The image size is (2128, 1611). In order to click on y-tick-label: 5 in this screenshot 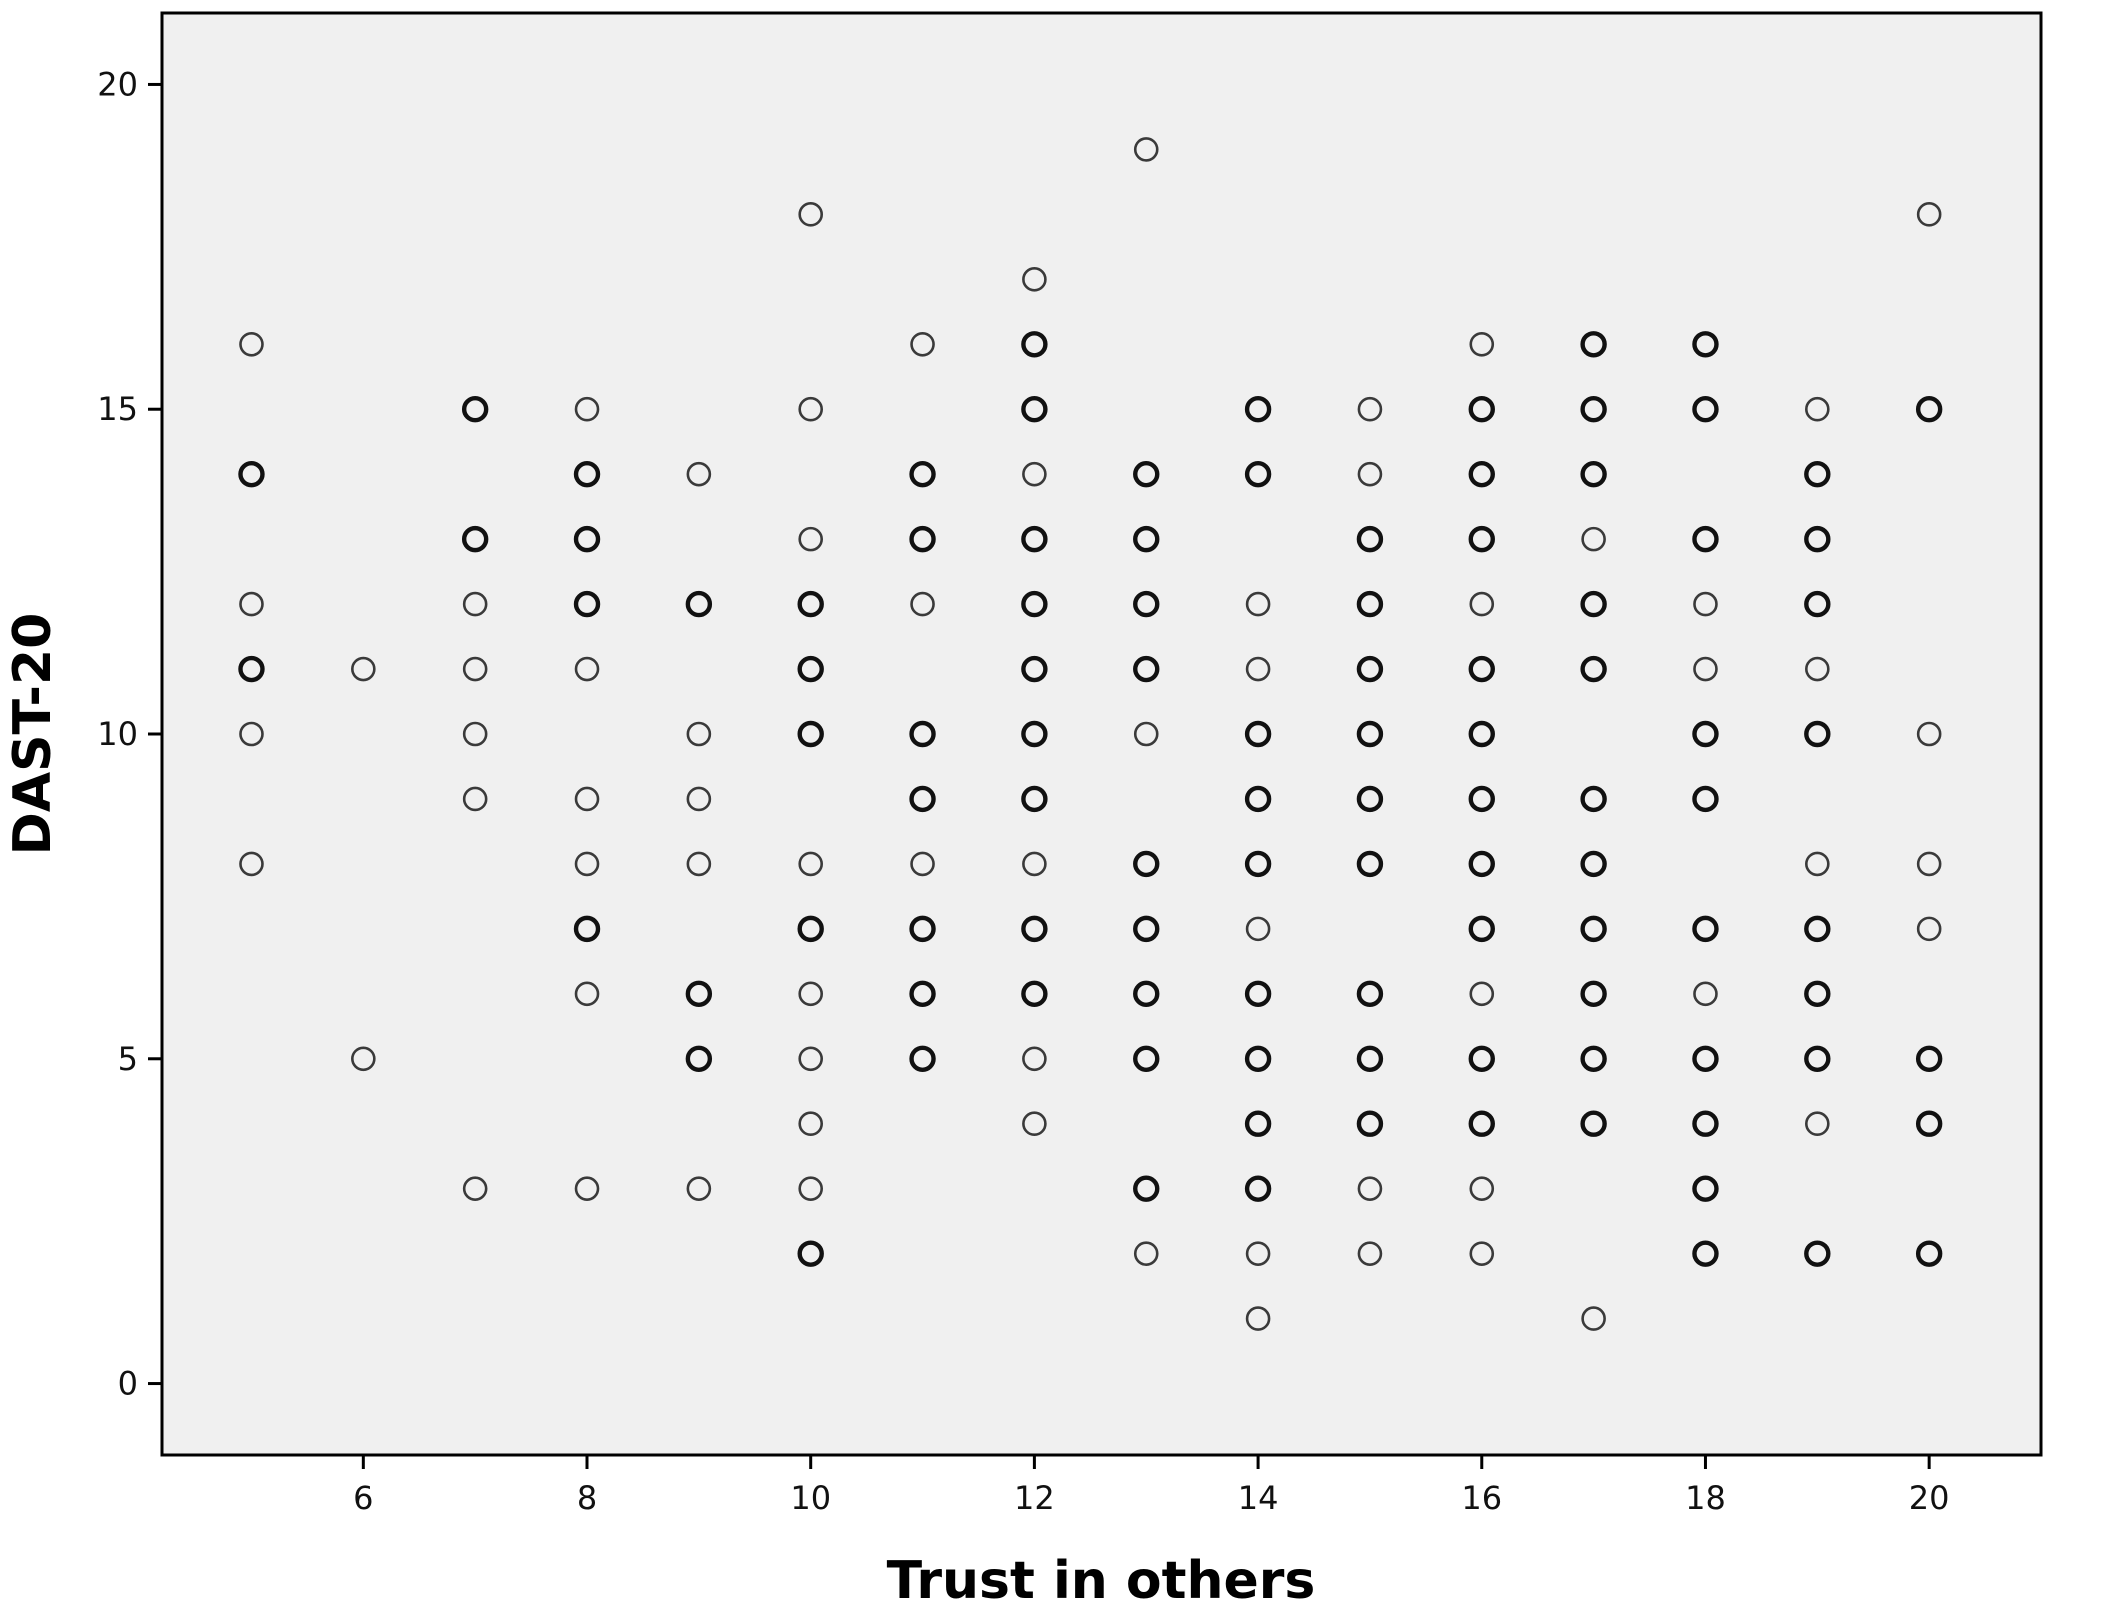, I will do `click(128, 1059)`.